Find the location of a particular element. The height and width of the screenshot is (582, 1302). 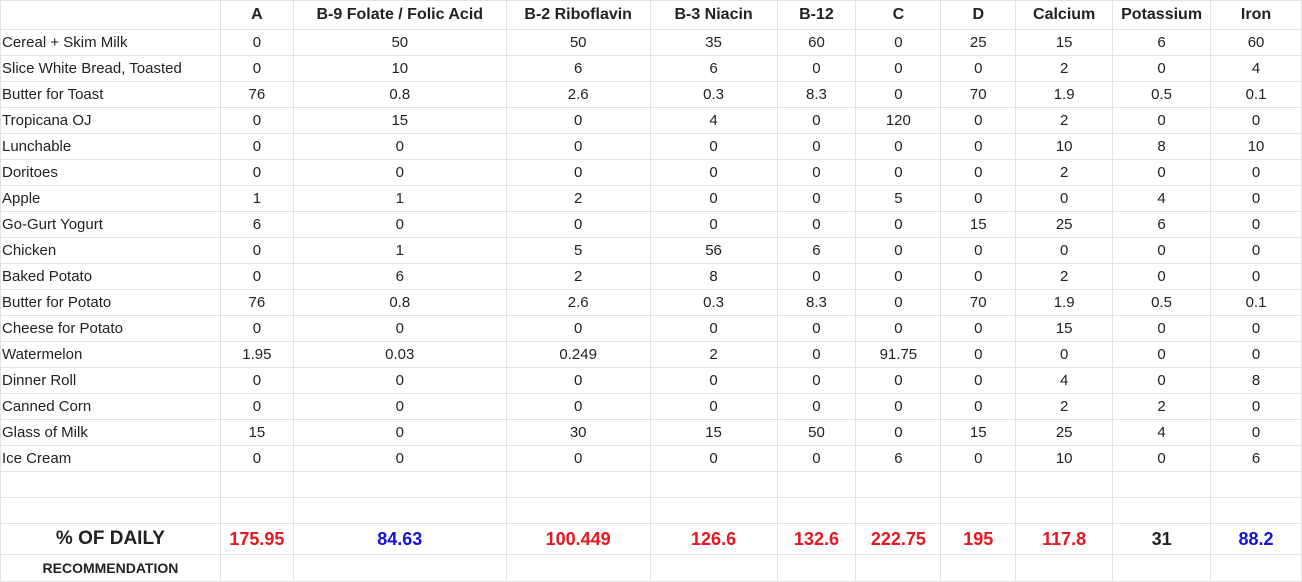

food-name-cell: Lunchable is located at coordinates (110, 146).